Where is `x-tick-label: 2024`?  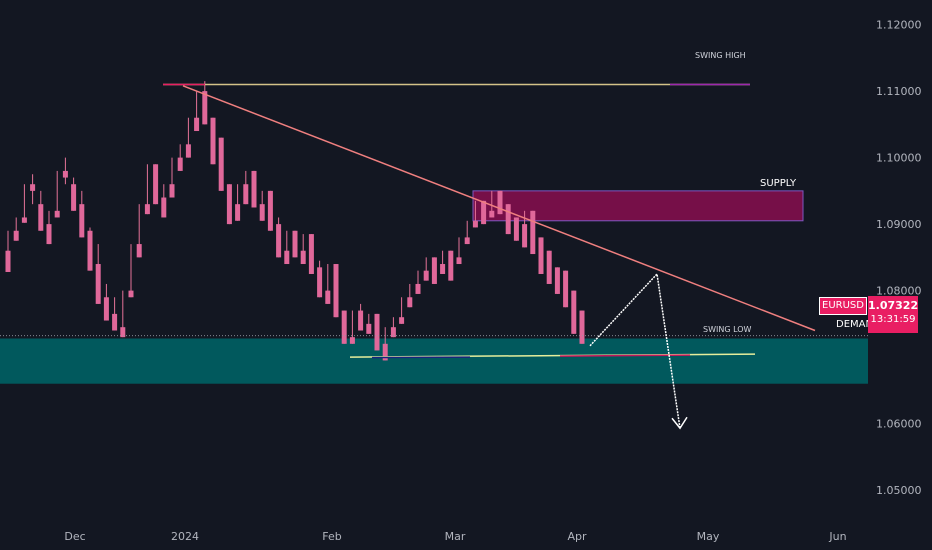
x-tick-label: 2024 is located at coordinates (185, 536).